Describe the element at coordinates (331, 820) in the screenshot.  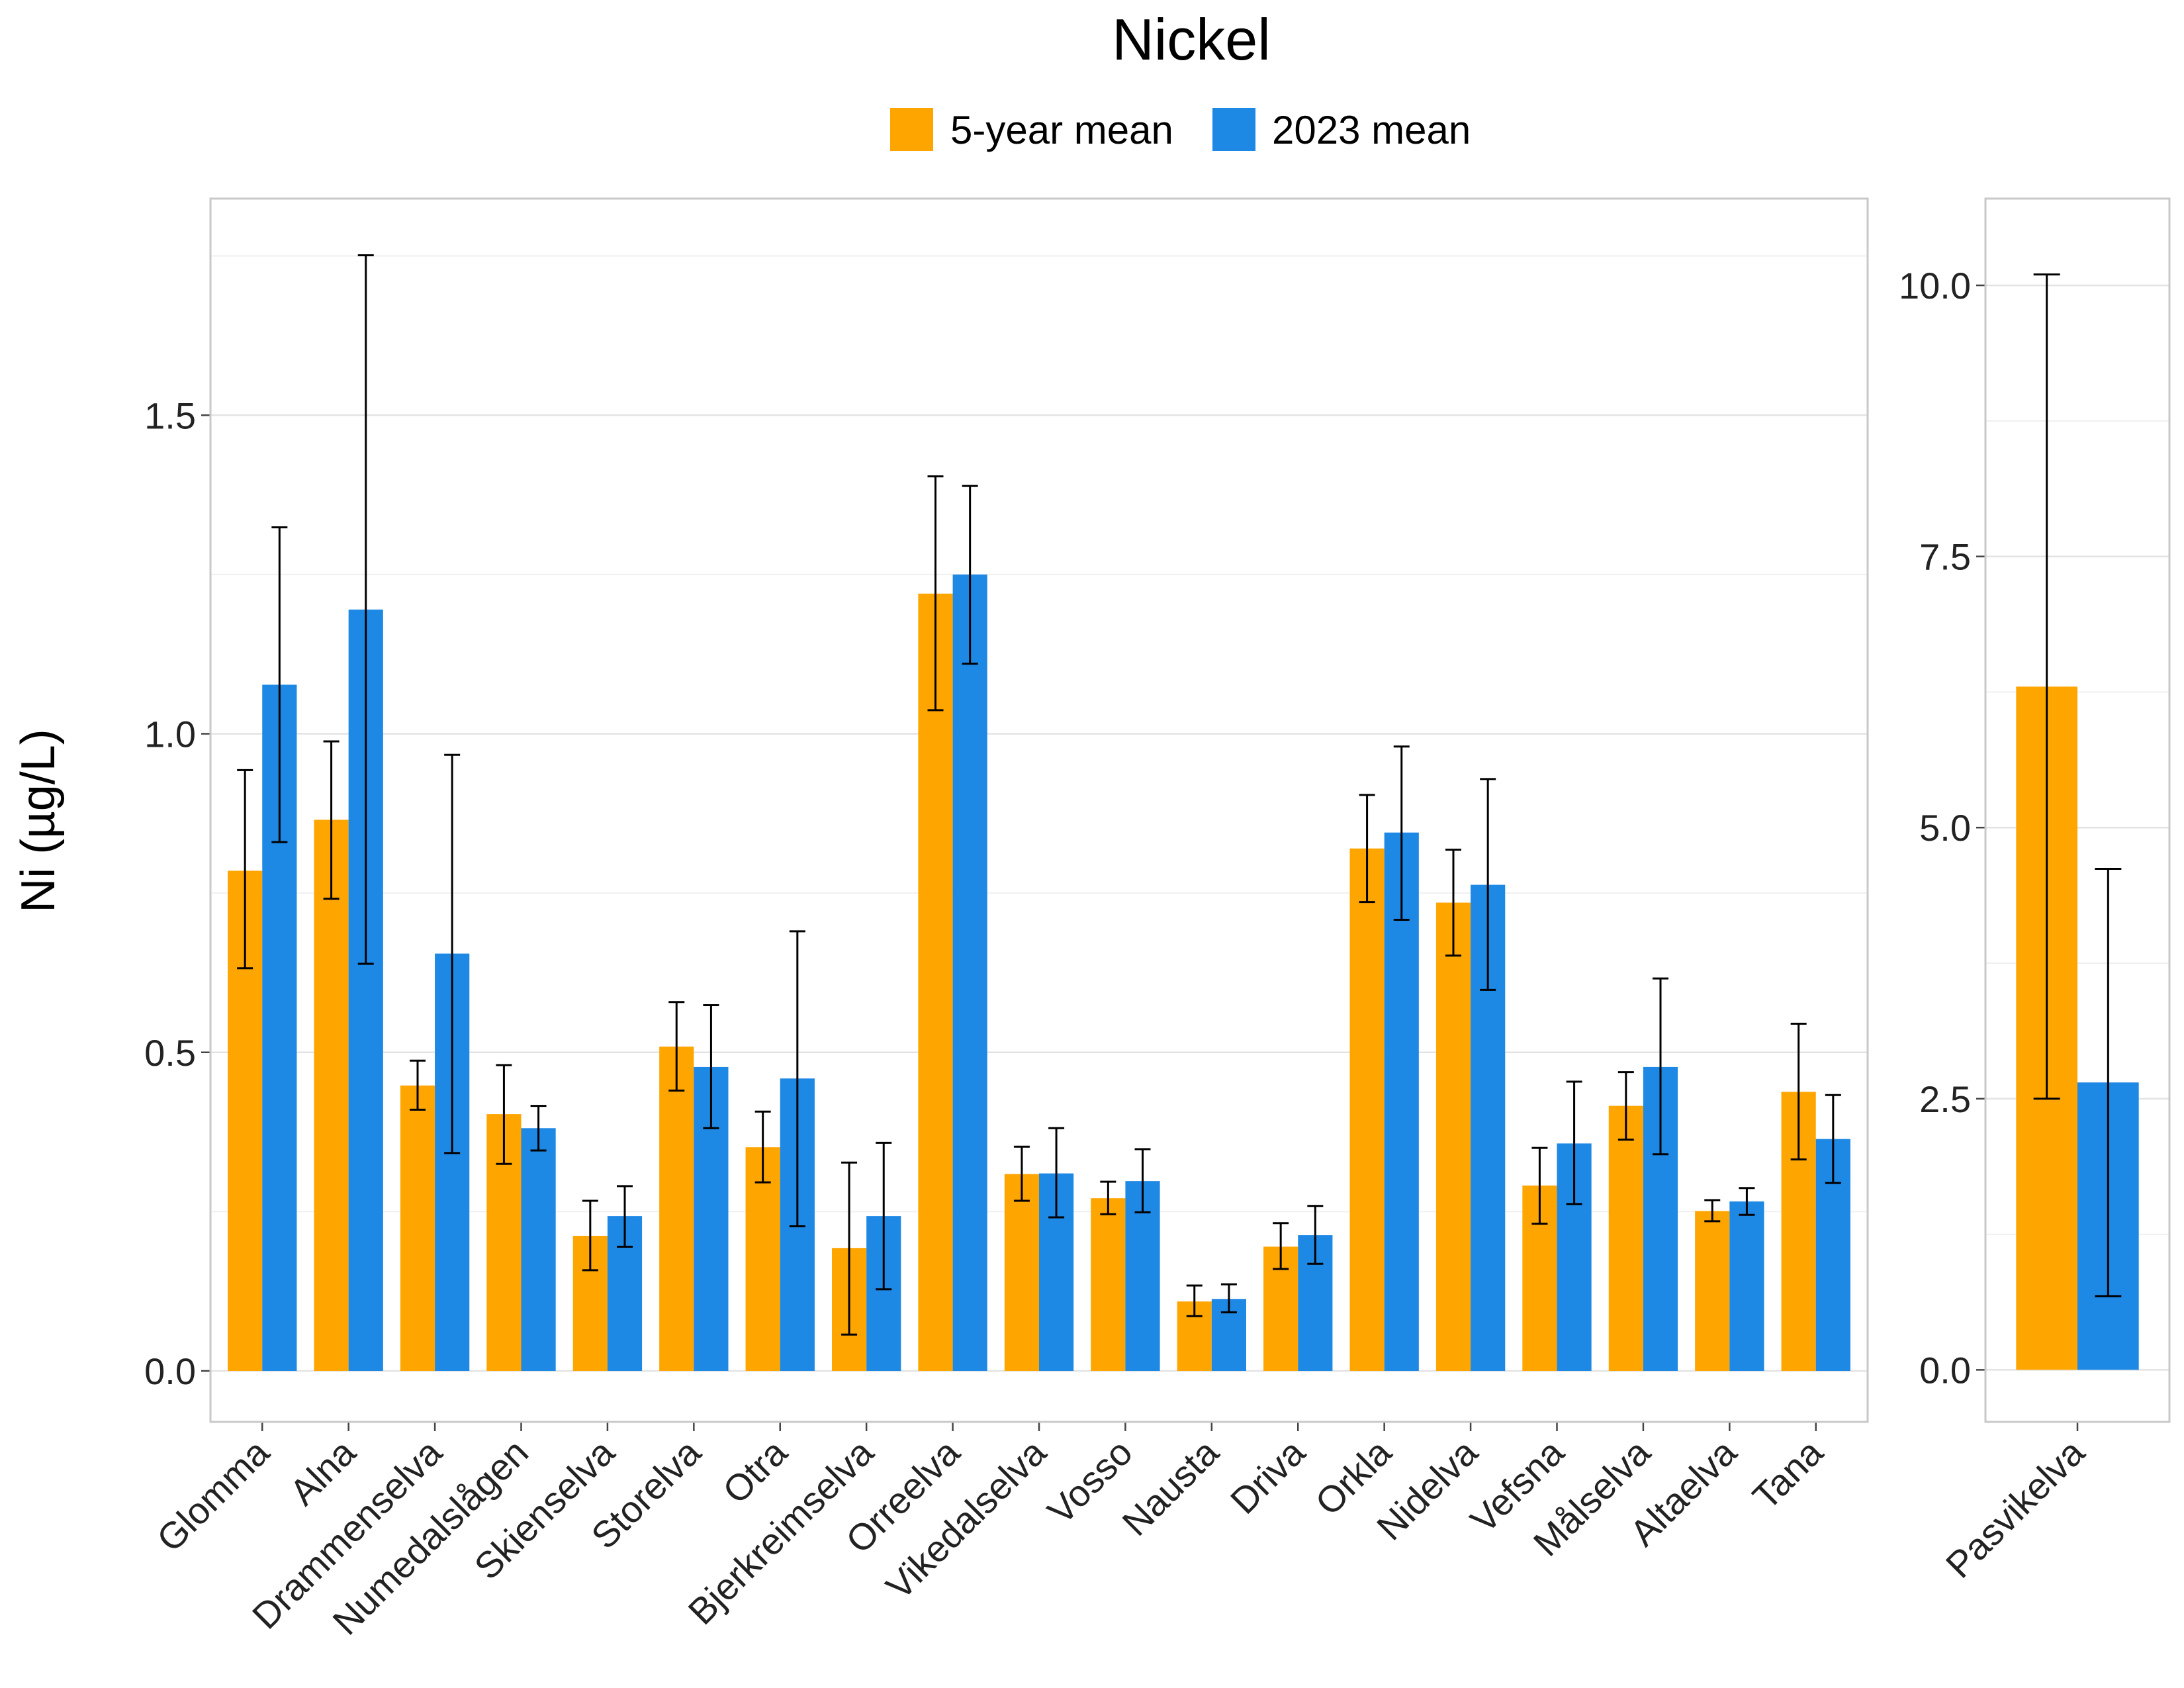
I see `error-bar-alna-5-year-mean` at that location.